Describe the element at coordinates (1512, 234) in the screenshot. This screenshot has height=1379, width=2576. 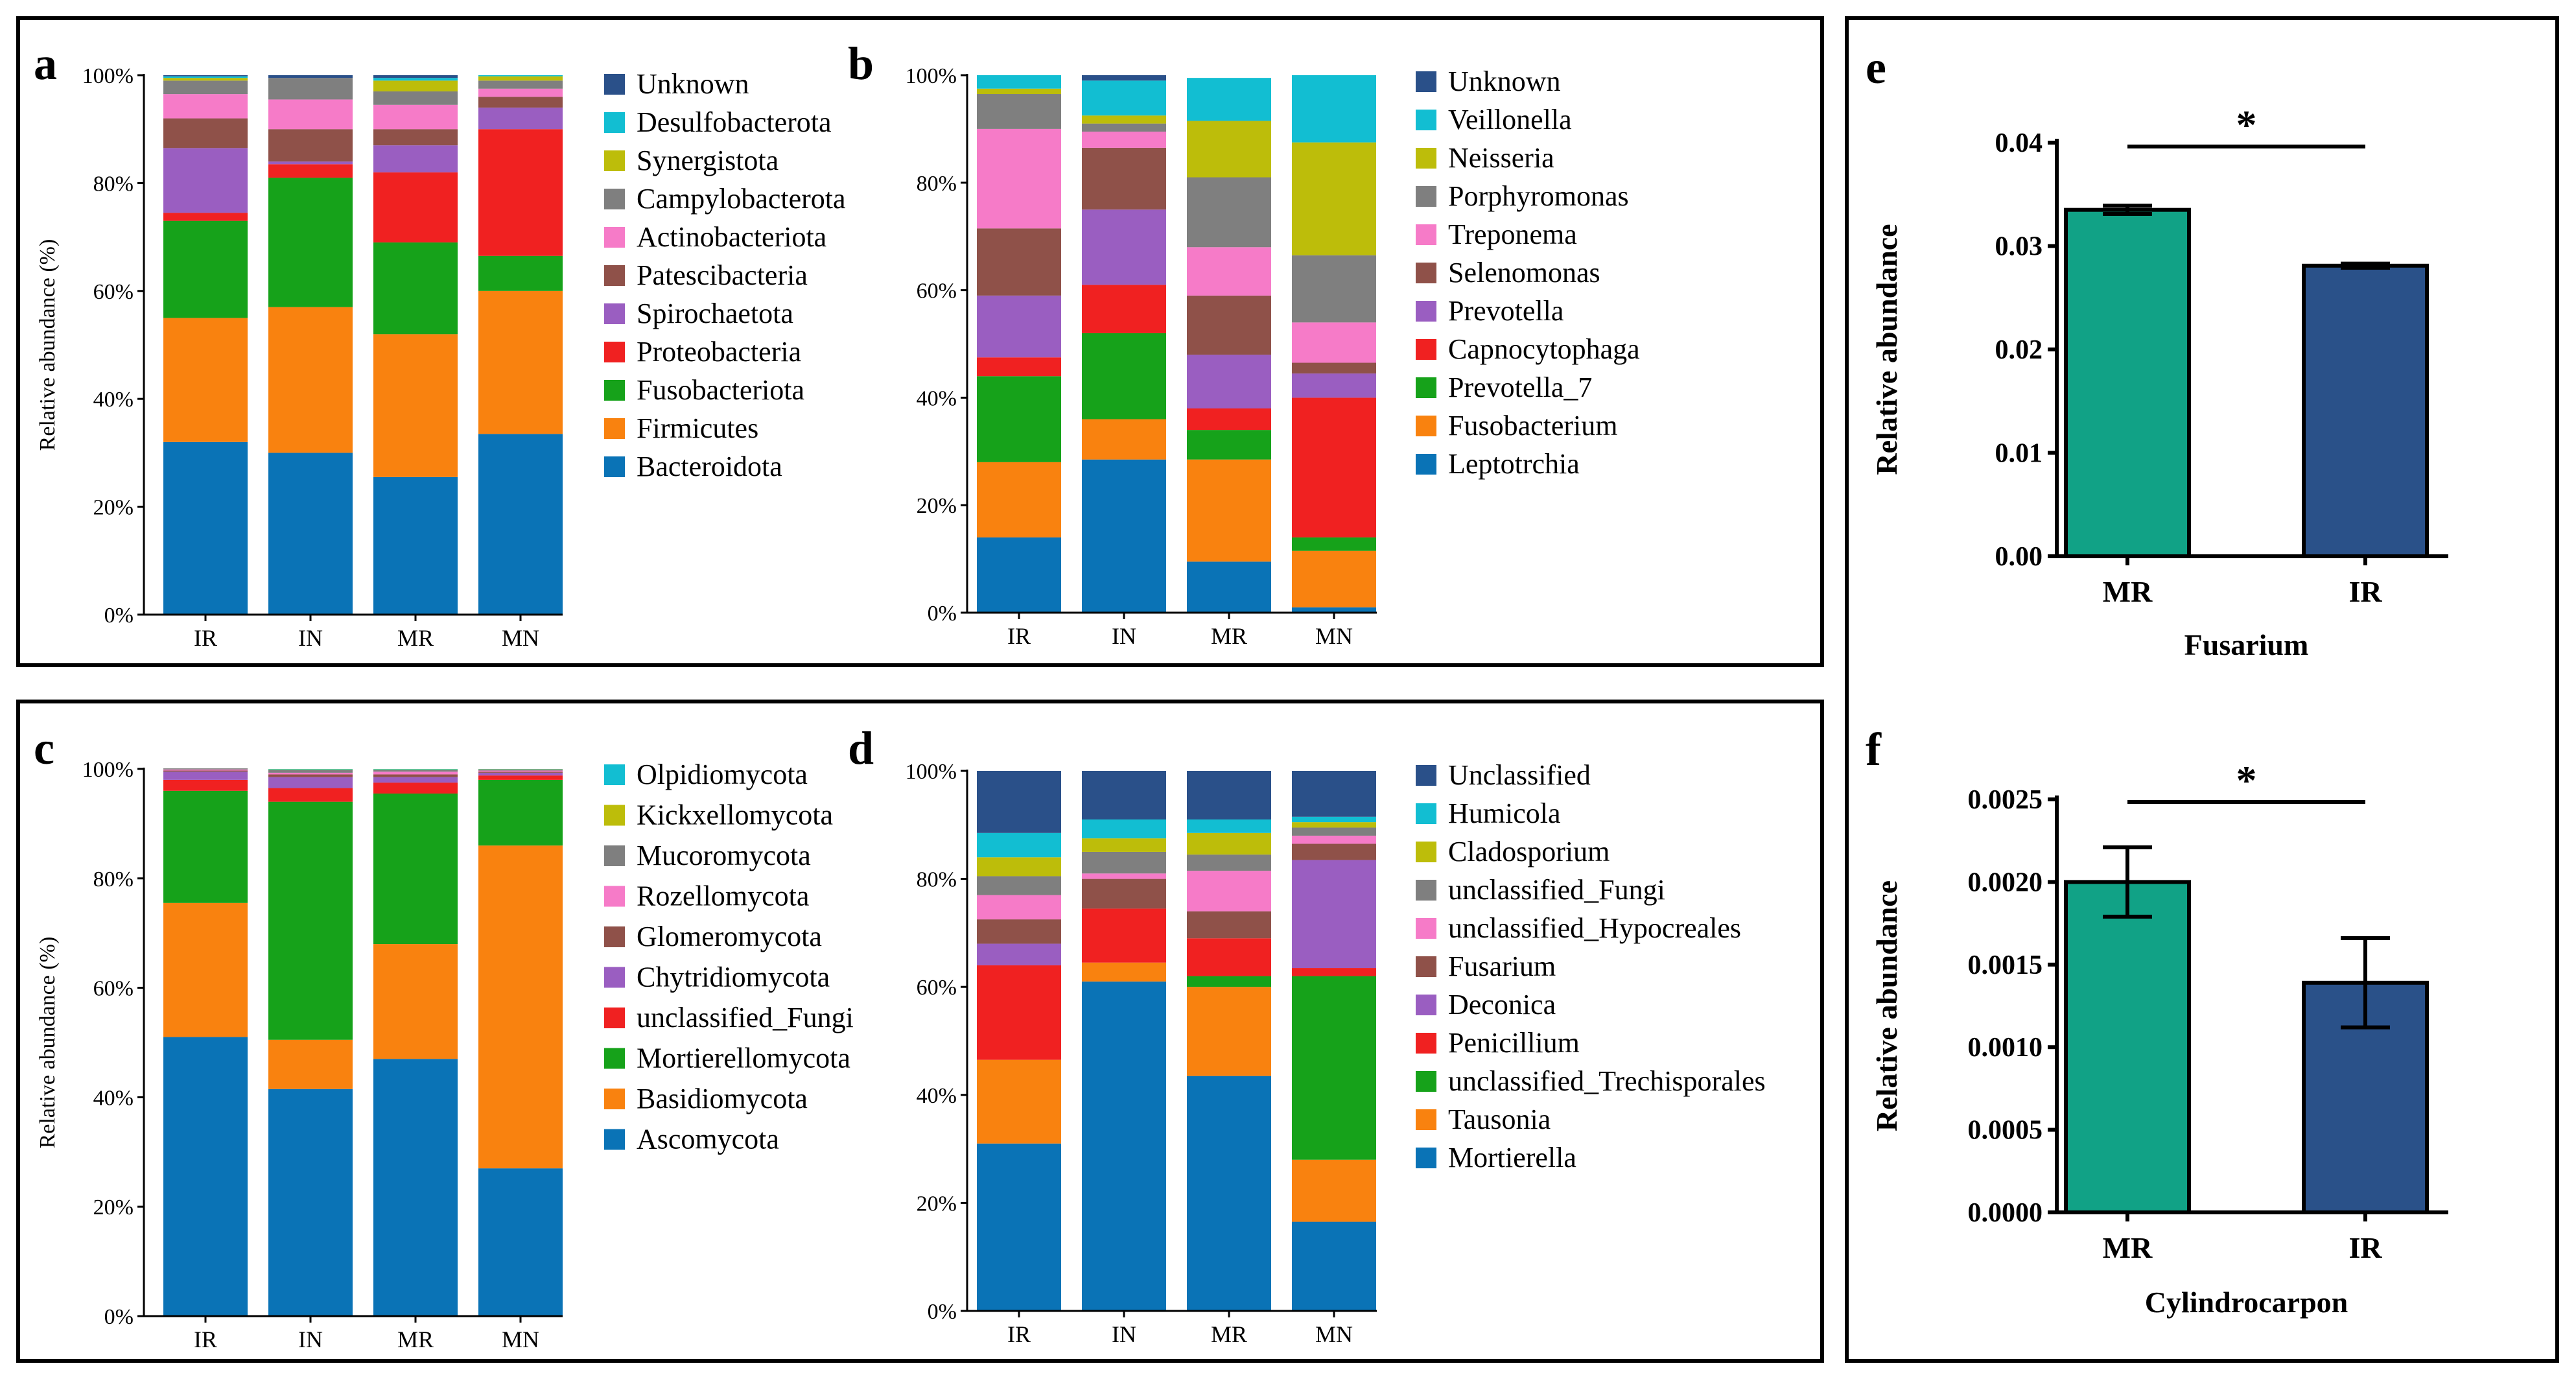
I see `legend-label: Treponema` at that location.